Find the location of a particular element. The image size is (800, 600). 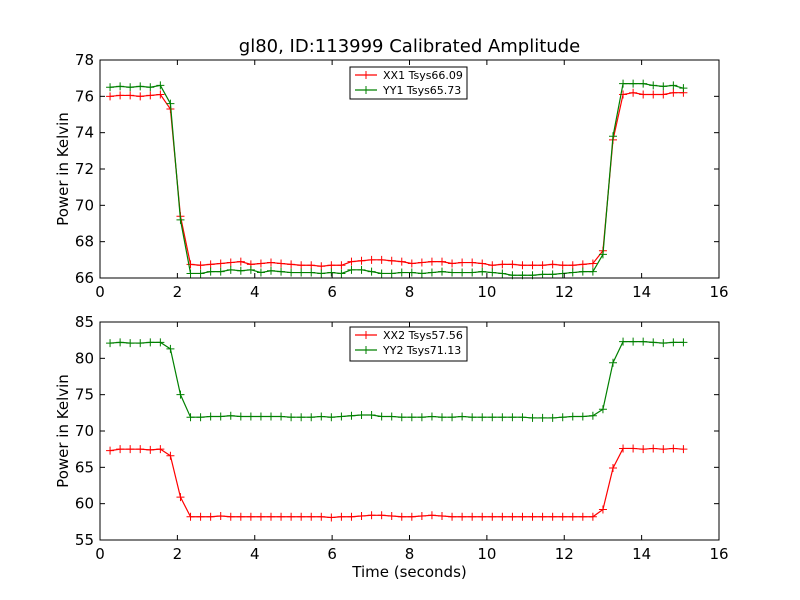

x-tick-label: 10 is located at coordinates (486, 554).